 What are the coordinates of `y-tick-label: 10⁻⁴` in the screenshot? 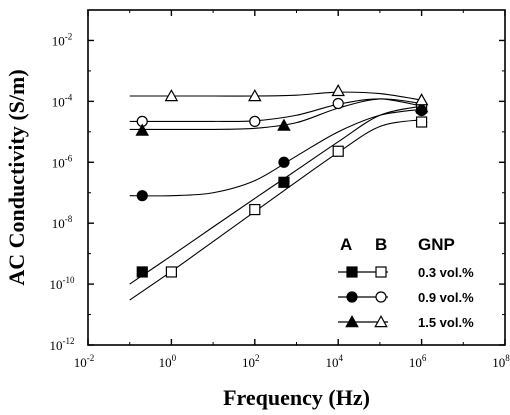 It's located at (62, 100).